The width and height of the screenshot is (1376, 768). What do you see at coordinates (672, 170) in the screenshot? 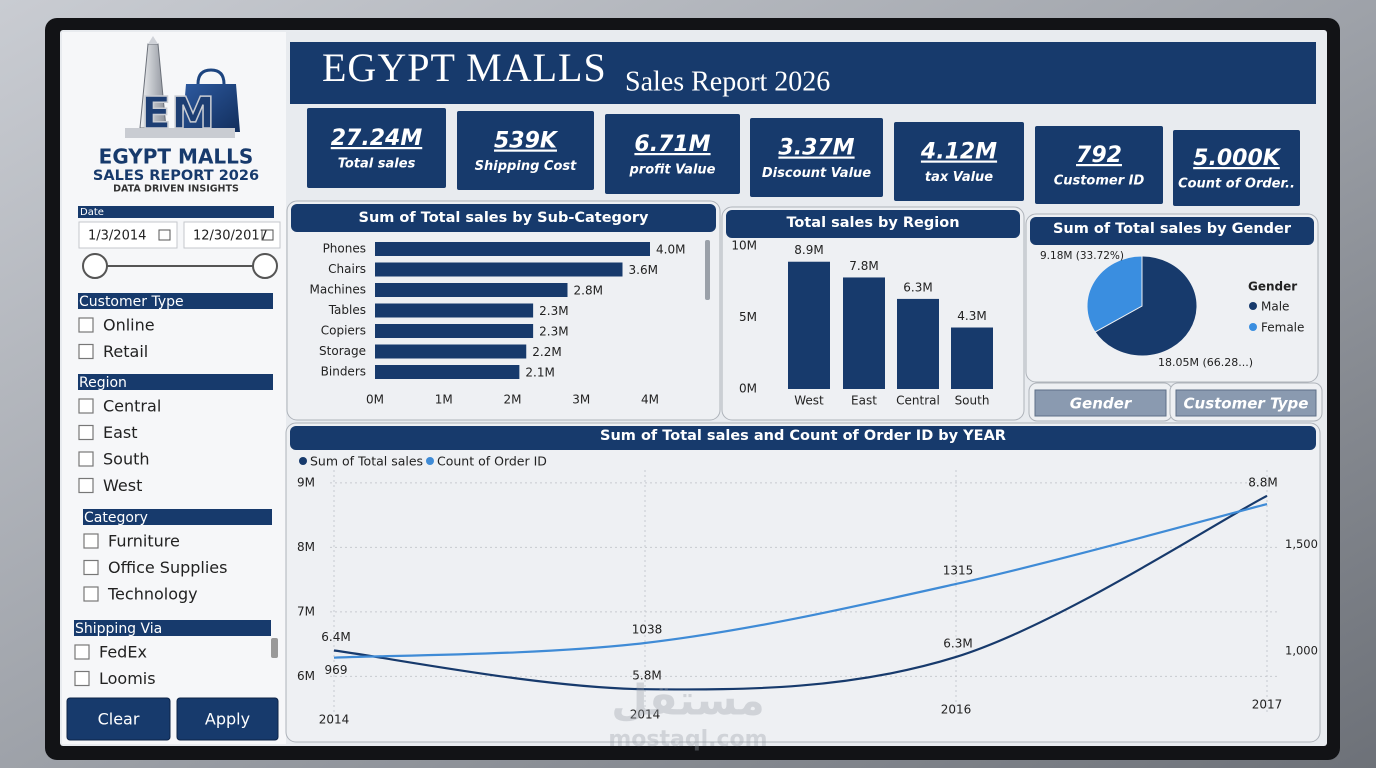
I see `kpi-label: profit Value` at bounding box center [672, 170].